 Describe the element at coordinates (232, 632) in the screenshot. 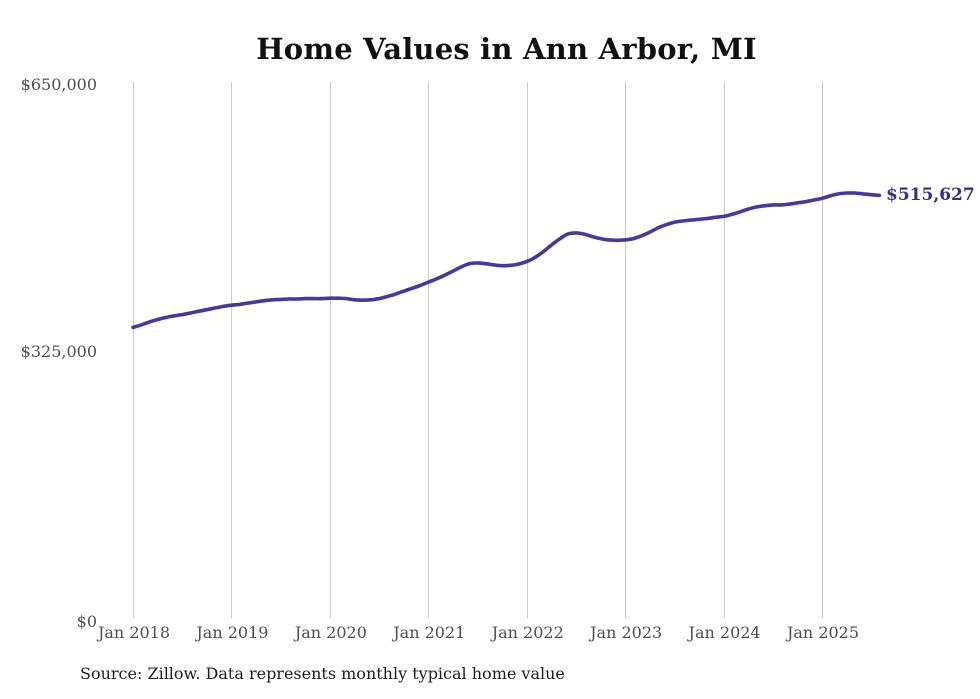

I see `x-axis-tick-label: Jan 2019` at that location.